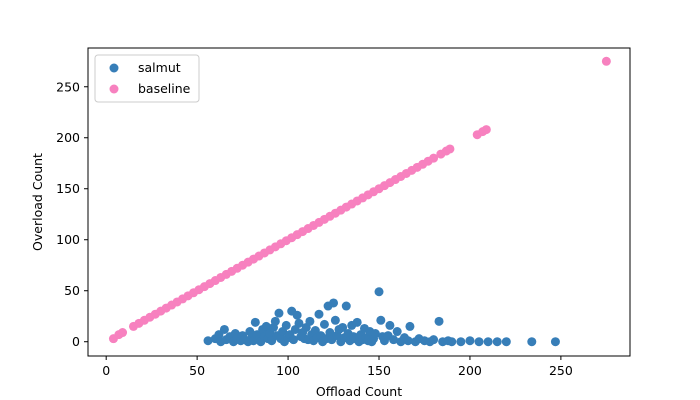 Image resolution: width=700 pixels, height=400 pixels. What do you see at coordinates (114, 68) in the screenshot?
I see `legend-marker-salmut` at bounding box center [114, 68].